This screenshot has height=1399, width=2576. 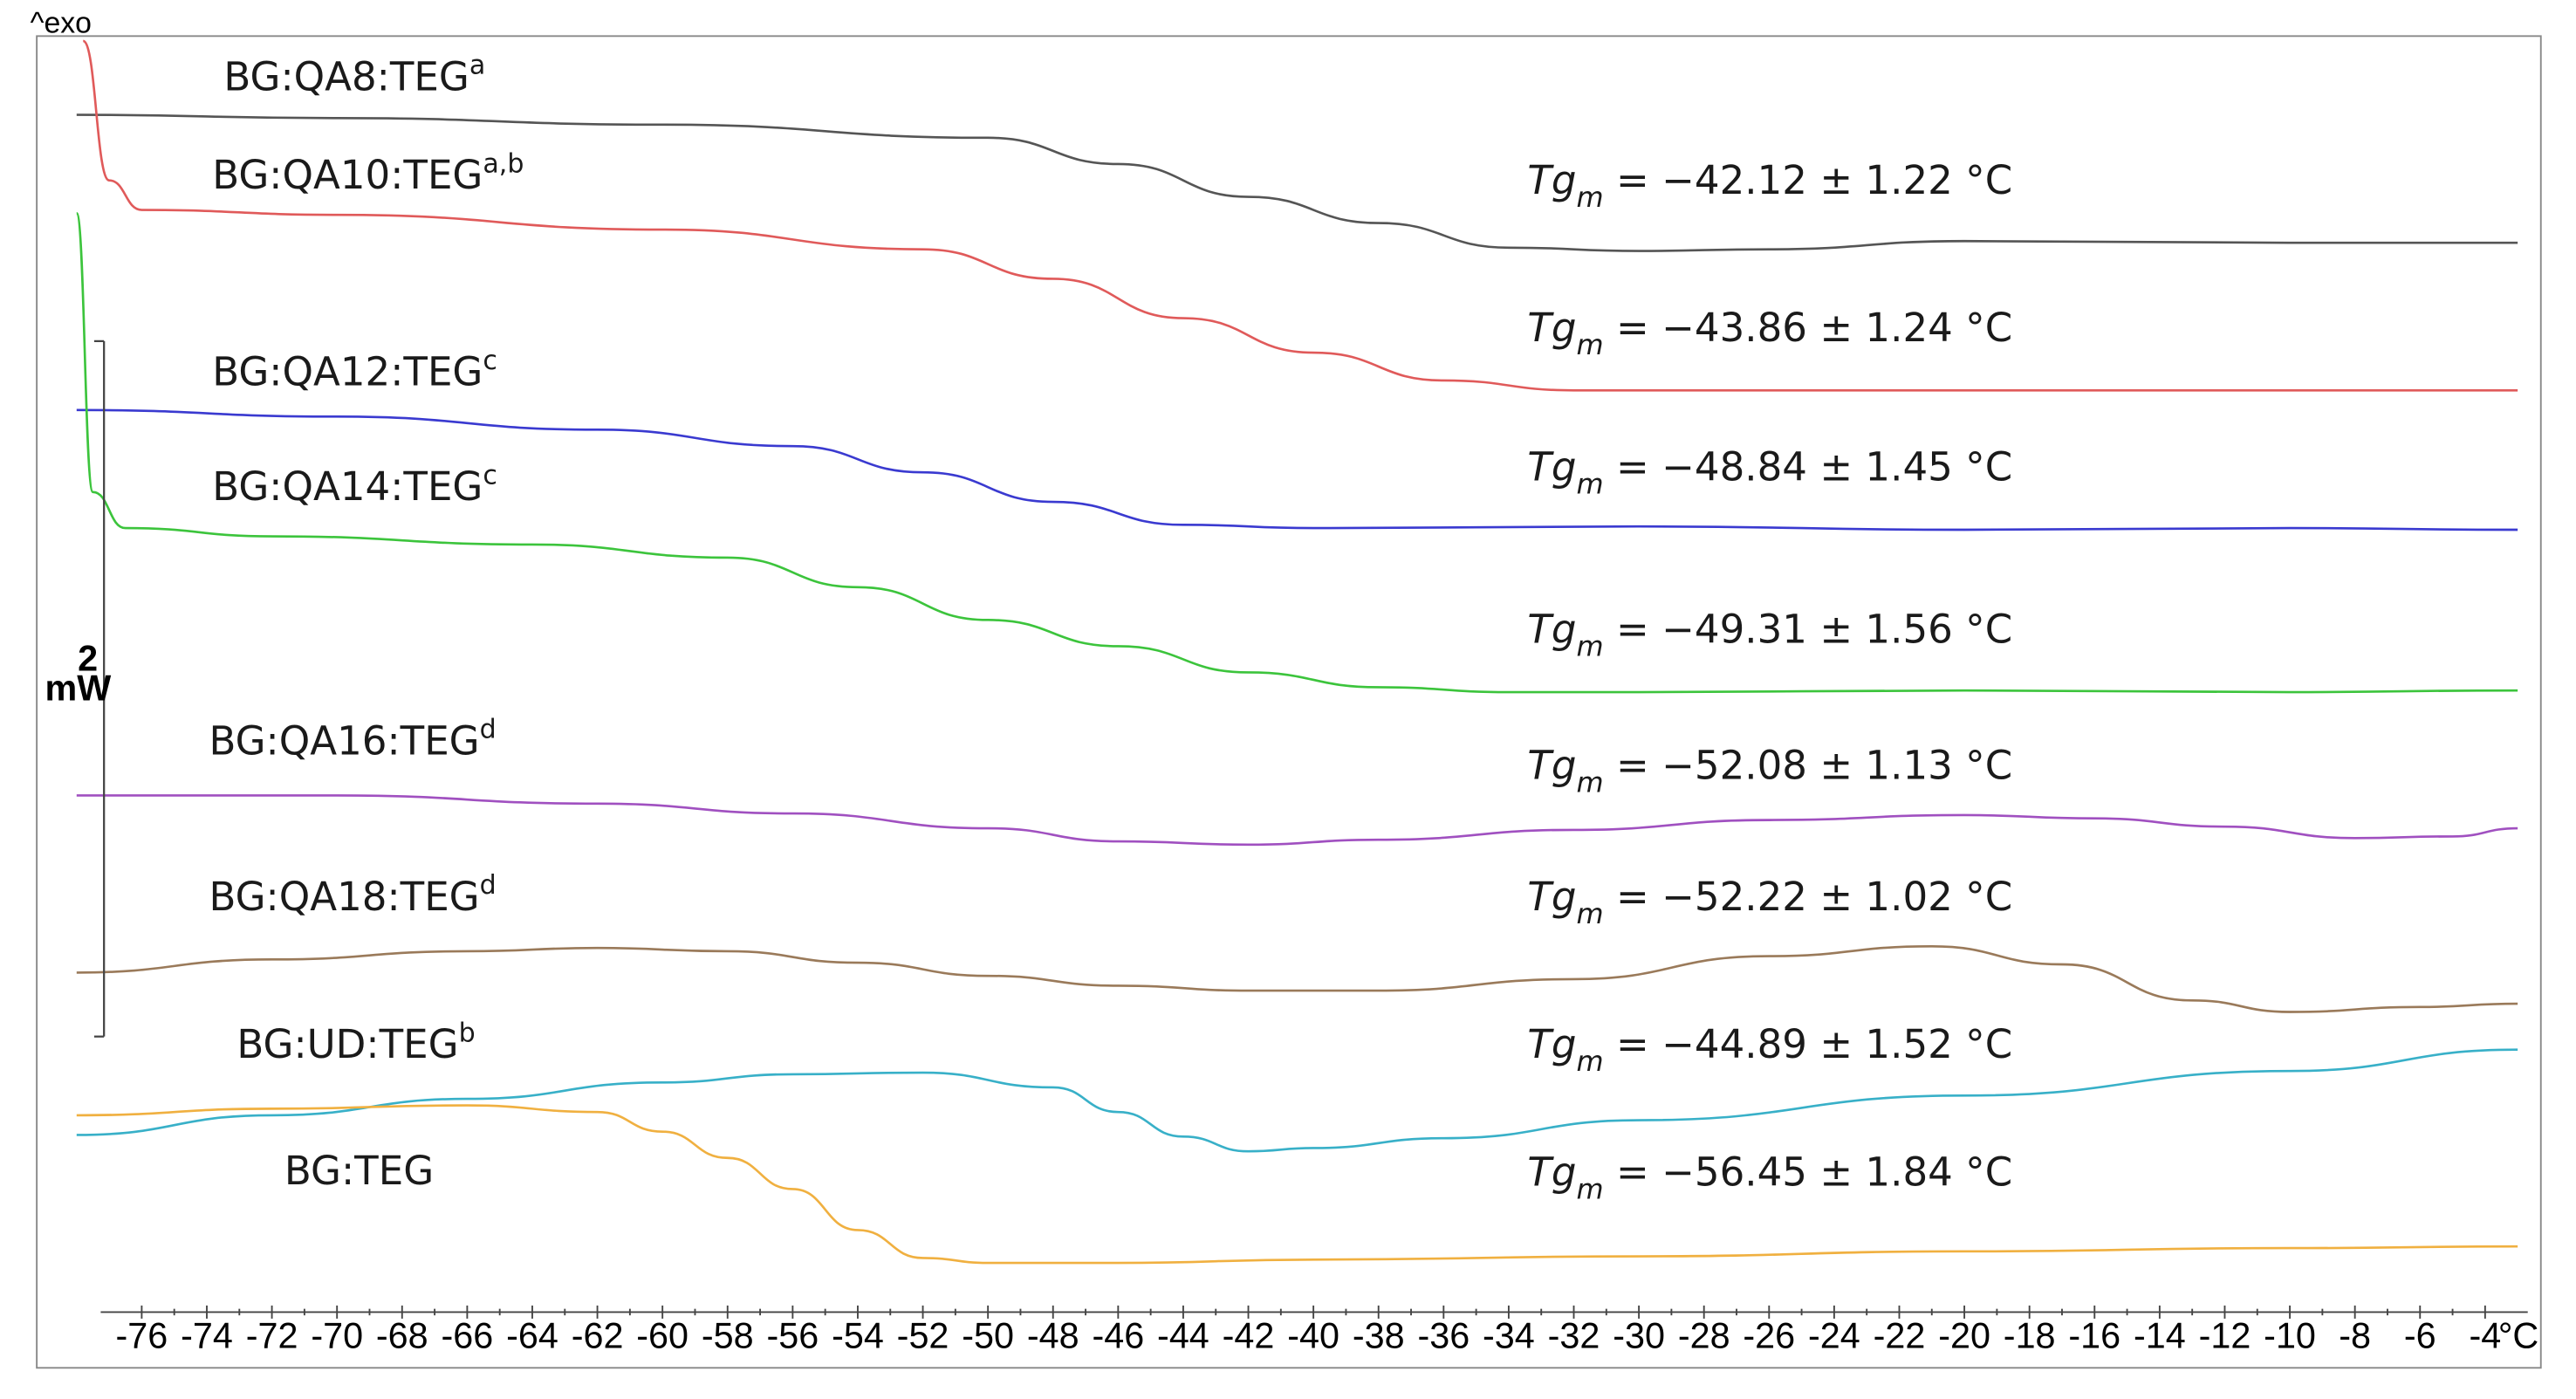 What do you see at coordinates (2420, 1336) in the screenshot?
I see `x-tick-label: -6` at bounding box center [2420, 1336].